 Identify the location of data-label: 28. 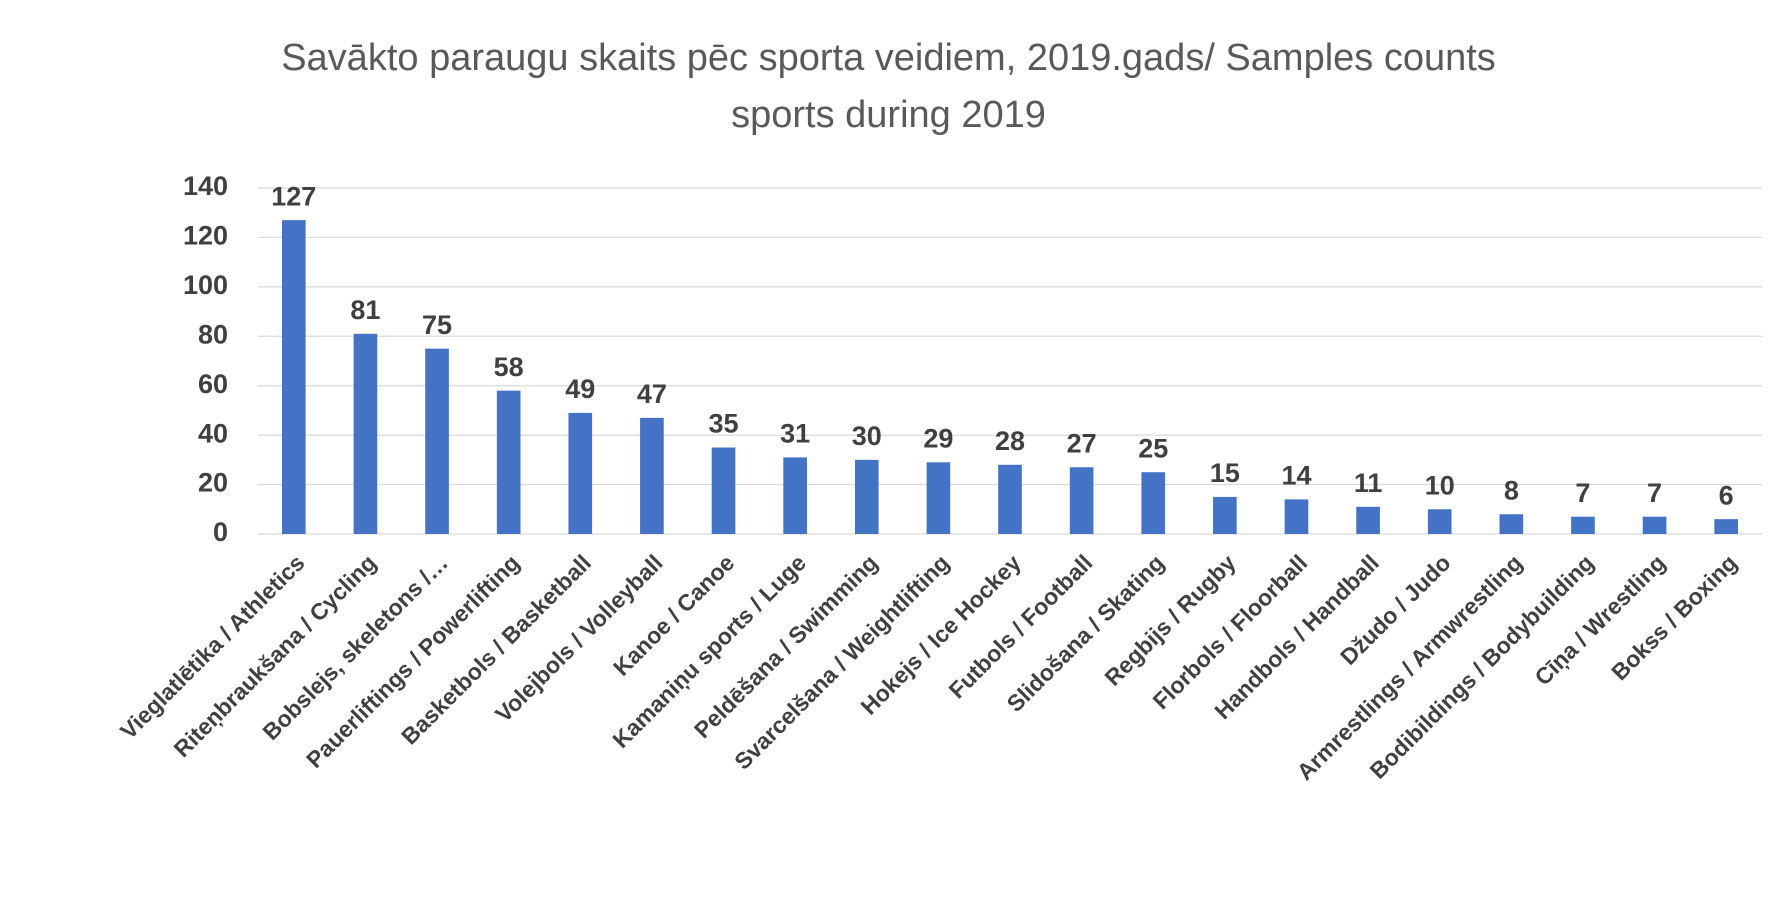
(1010, 441).